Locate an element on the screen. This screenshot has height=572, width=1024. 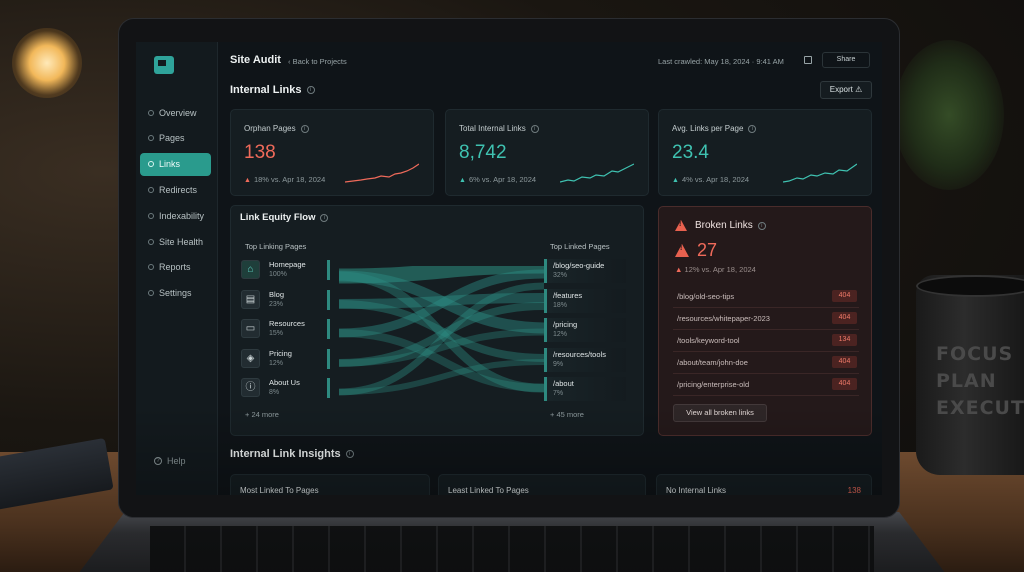
export-button: Export ⚠ is located at coordinates (846, 90).